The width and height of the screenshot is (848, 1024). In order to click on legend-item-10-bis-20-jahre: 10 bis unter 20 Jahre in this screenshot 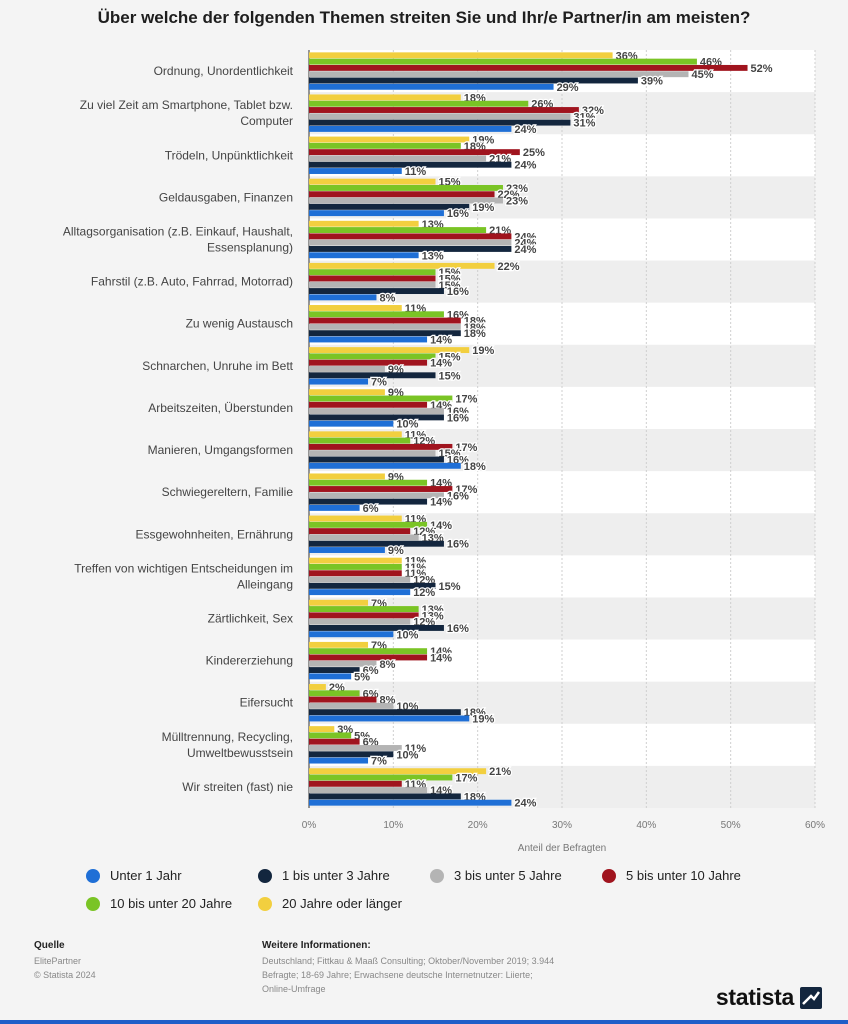, I will do `click(159, 903)`.